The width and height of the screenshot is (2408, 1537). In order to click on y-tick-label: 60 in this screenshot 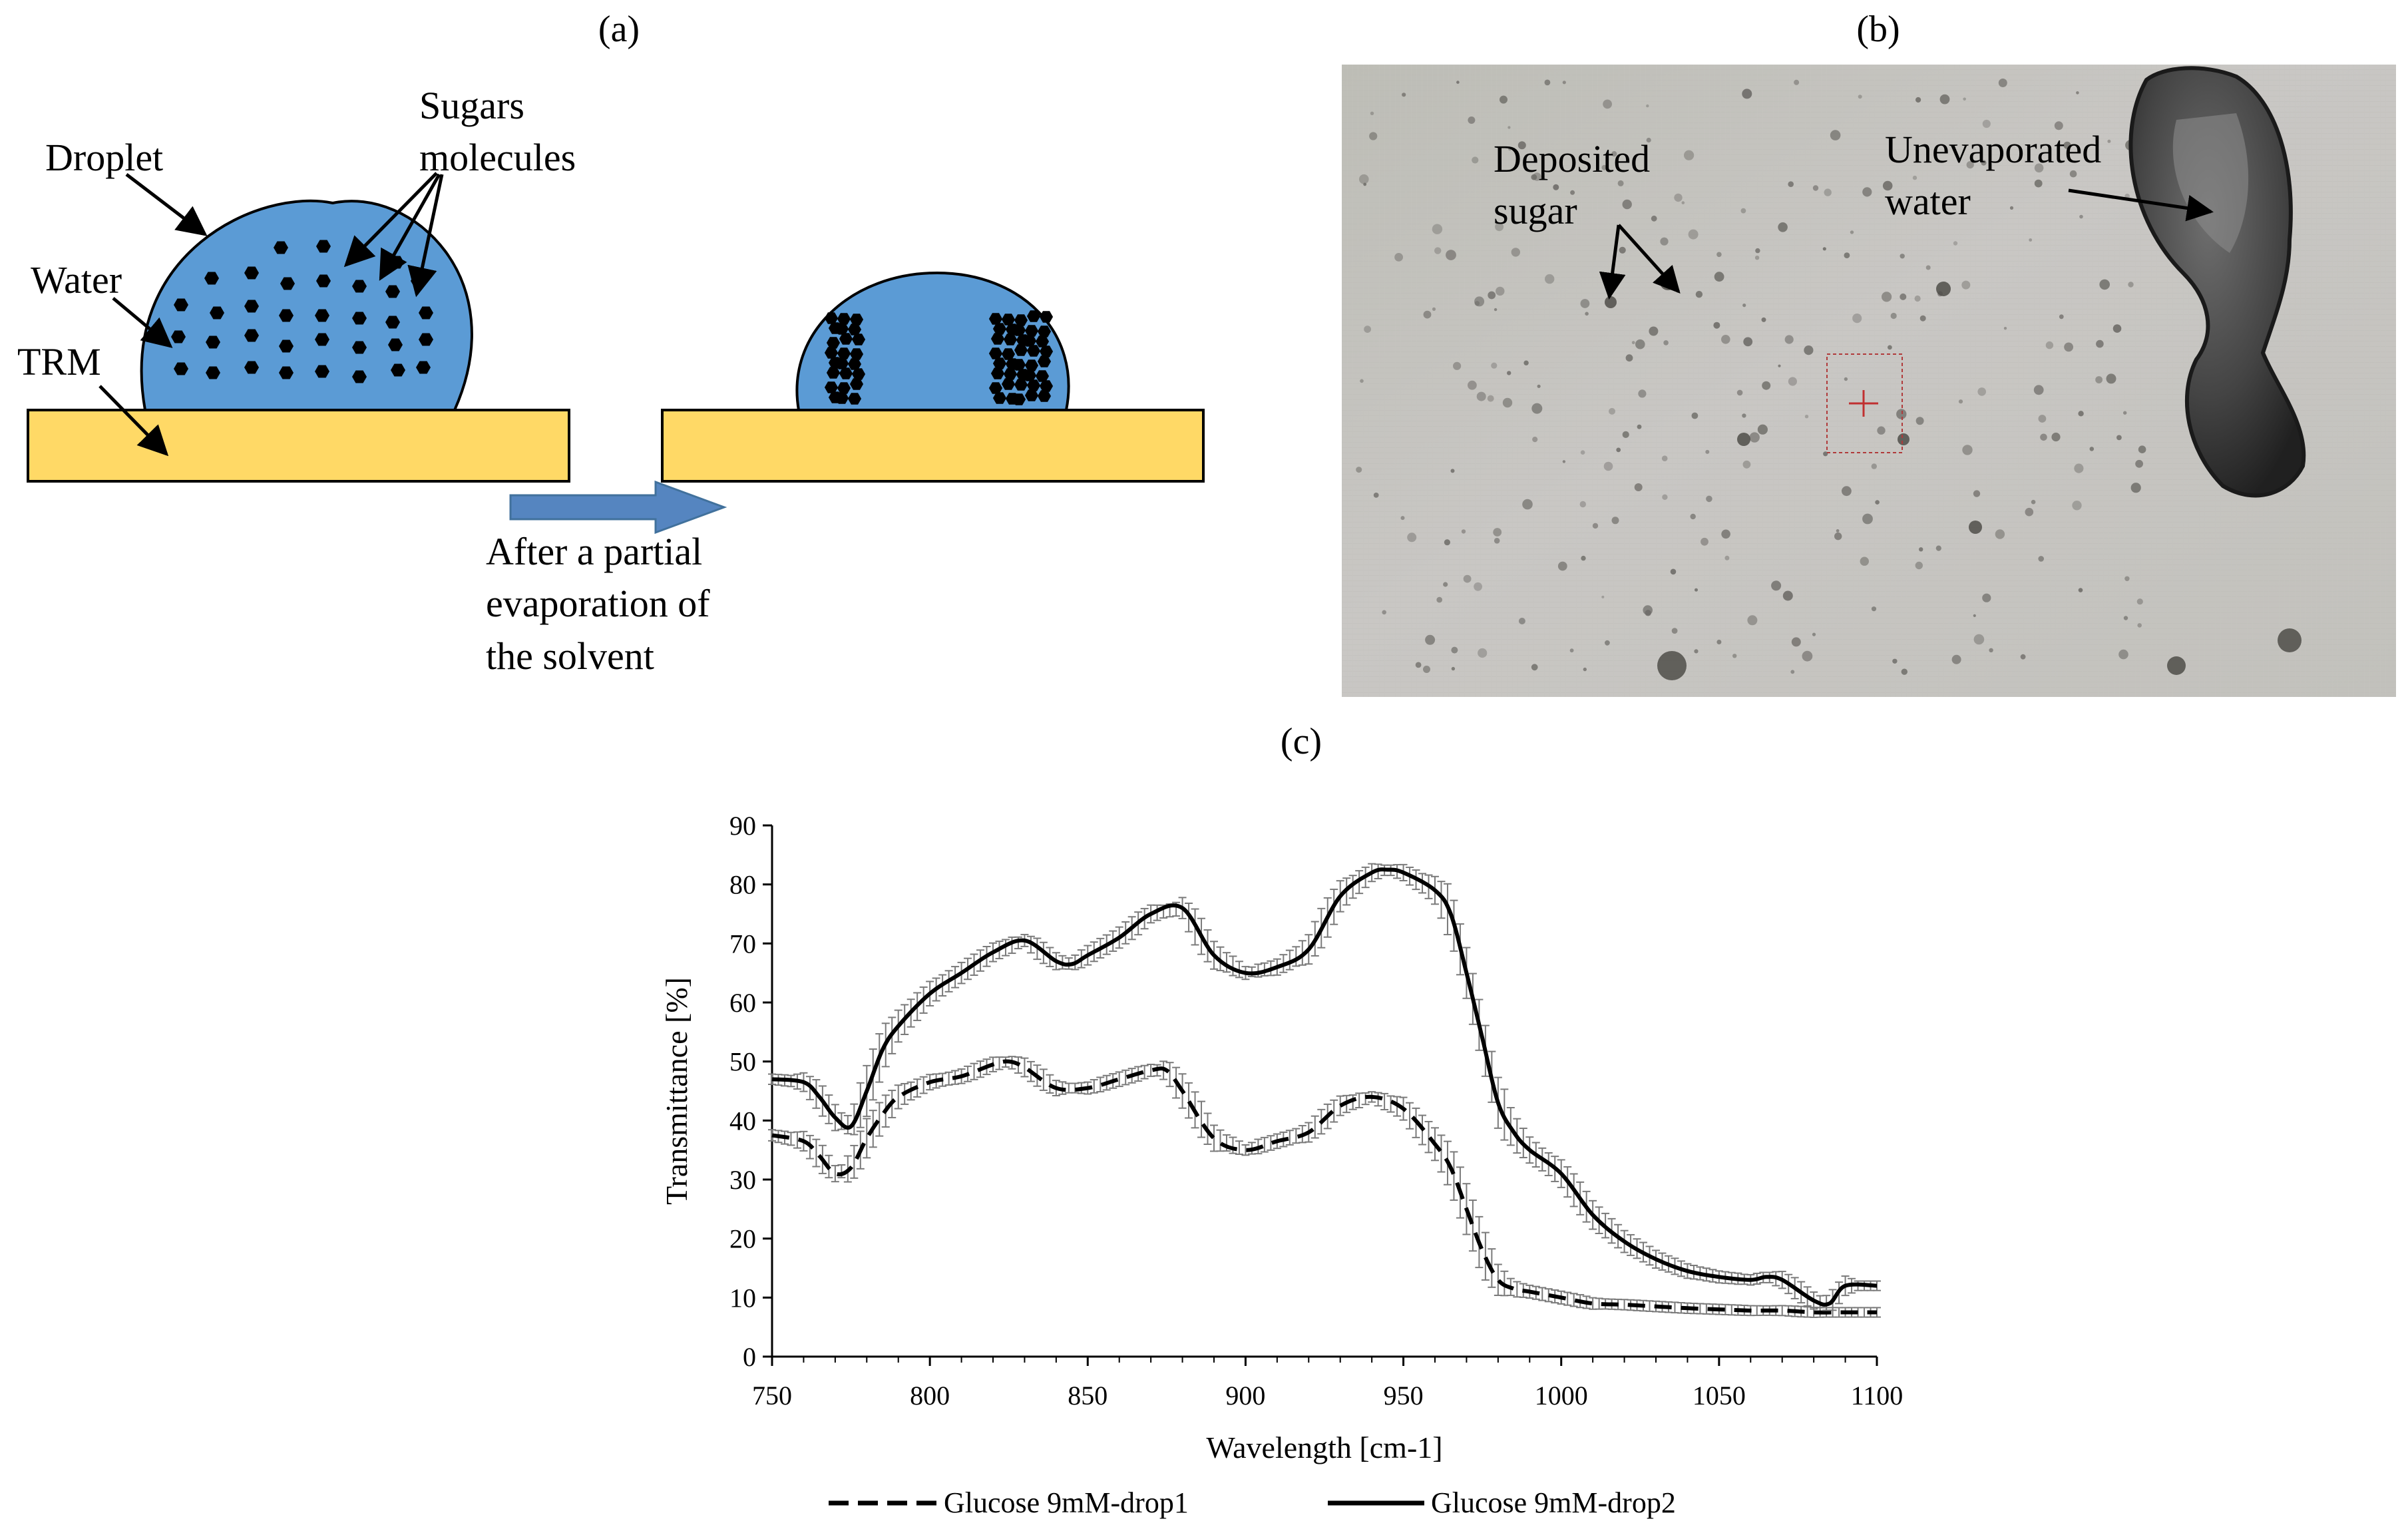, I will do `click(742, 1003)`.